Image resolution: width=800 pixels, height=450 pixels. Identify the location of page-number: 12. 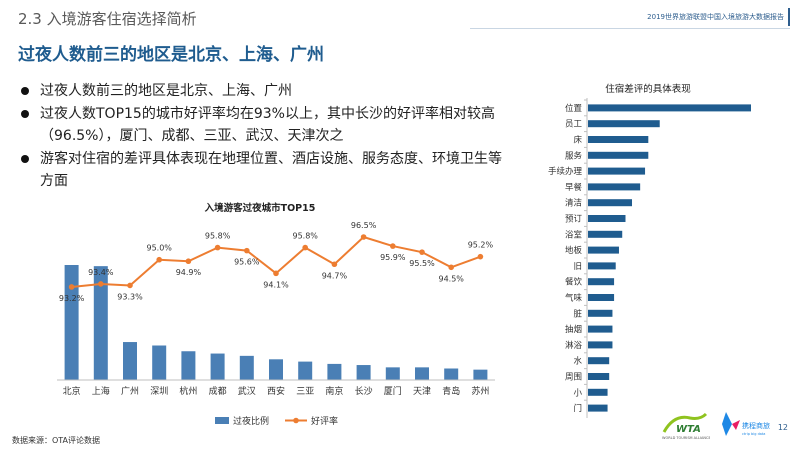
(782, 427).